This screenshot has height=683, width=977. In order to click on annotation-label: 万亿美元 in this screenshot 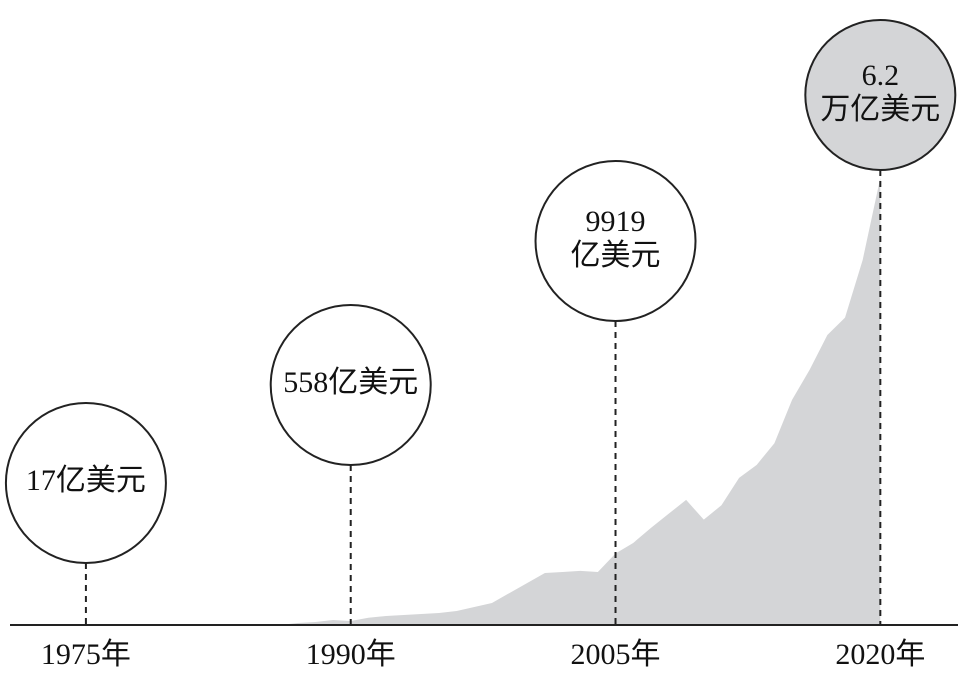, I will do `click(880, 109)`.